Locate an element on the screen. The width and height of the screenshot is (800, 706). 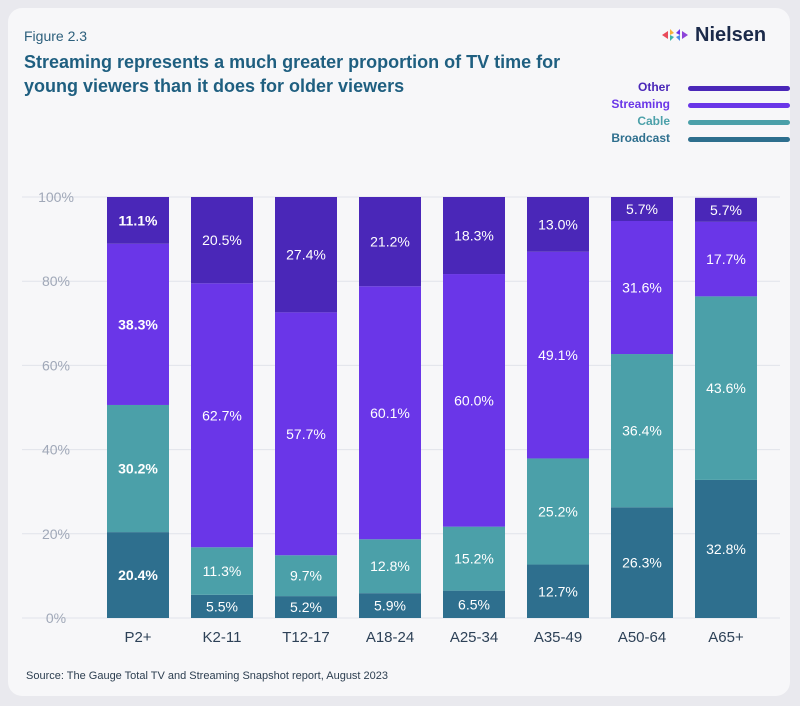
data-label: 38.3% is located at coordinates (138, 324).